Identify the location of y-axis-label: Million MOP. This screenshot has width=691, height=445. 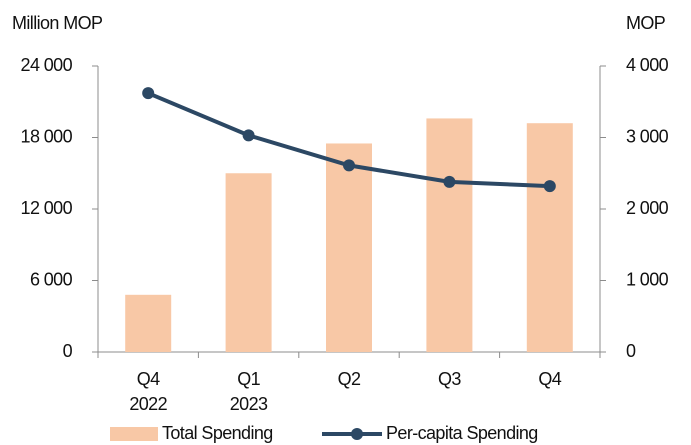
(57, 23).